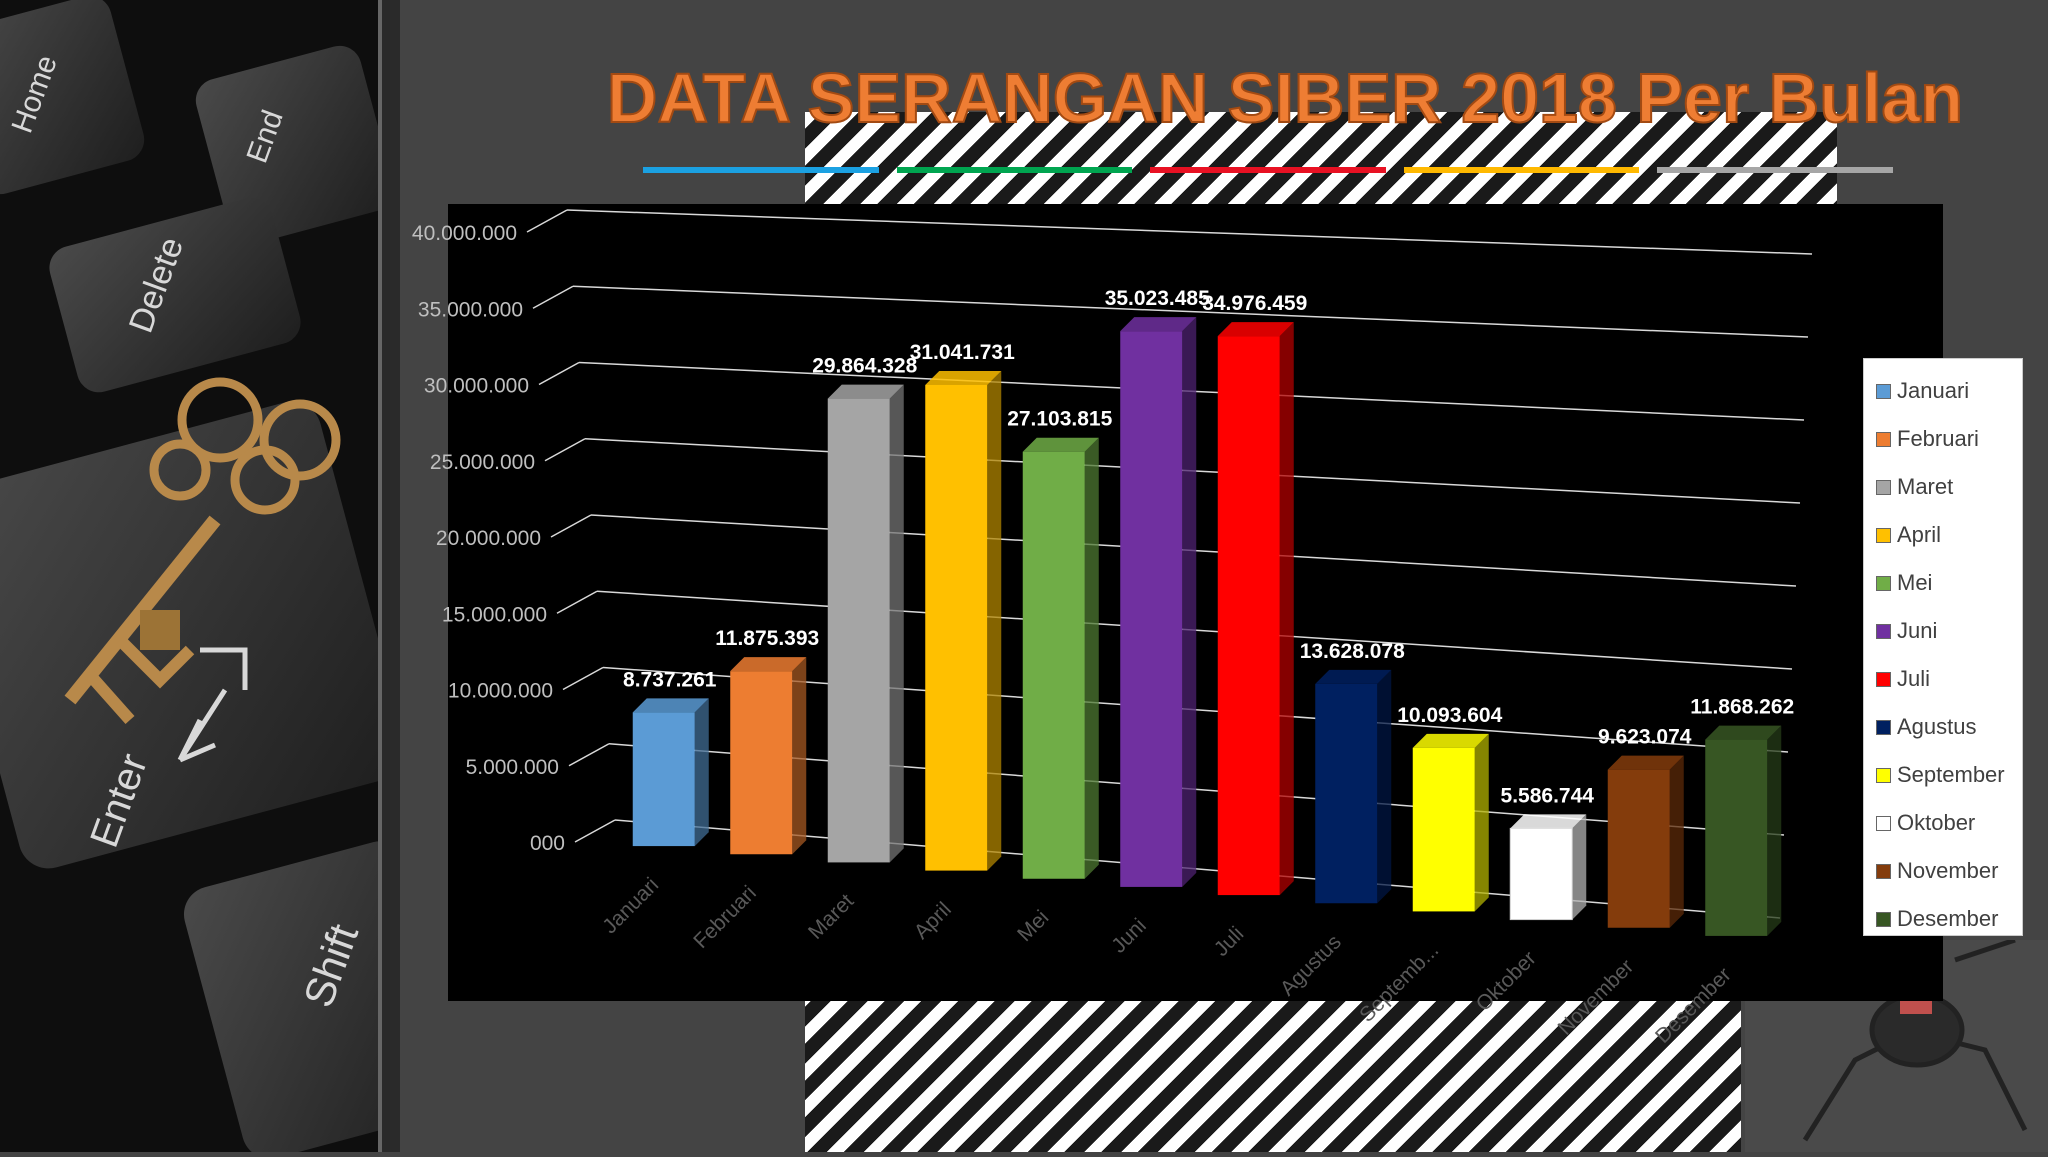 Image resolution: width=2048 pixels, height=1157 pixels. I want to click on data-label: 31.041.731, so click(962, 352).